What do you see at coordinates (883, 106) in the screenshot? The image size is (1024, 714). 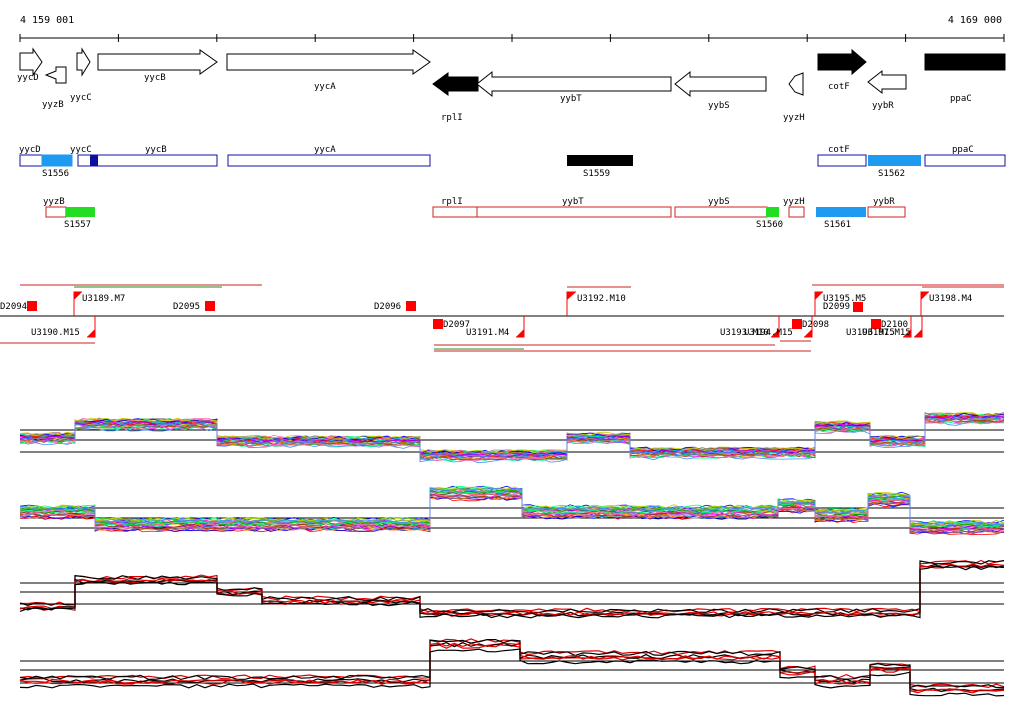 I see `gene-label: yybR` at bounding box center [883, 106].